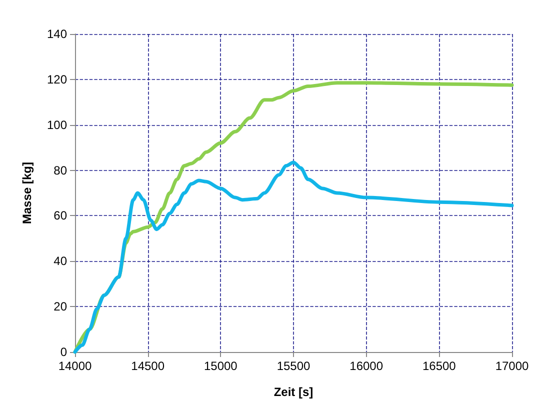 The image size is (543, 416). What do you see at coordinates (61, 261) in the screenshot?
I see `y-tick-label: 40` at bounding box center [61, 261].